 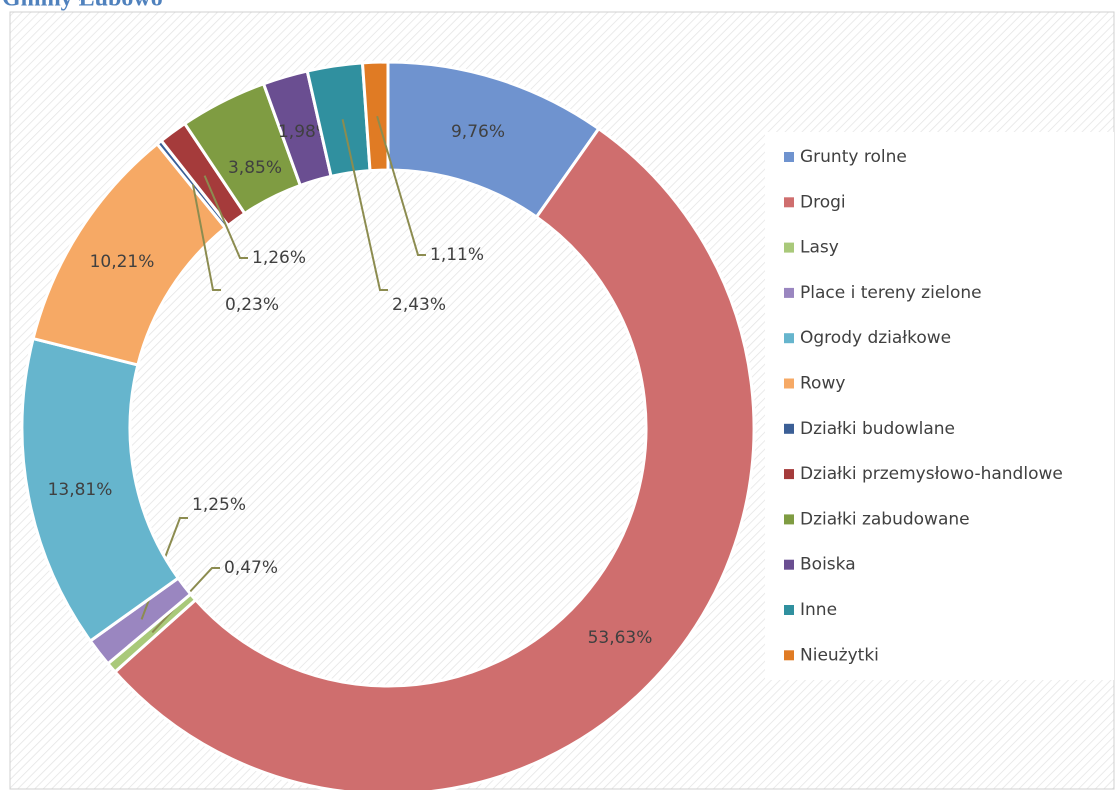 I want to click on legend-label: Działki zabudowane, so click(x=885, y=519).